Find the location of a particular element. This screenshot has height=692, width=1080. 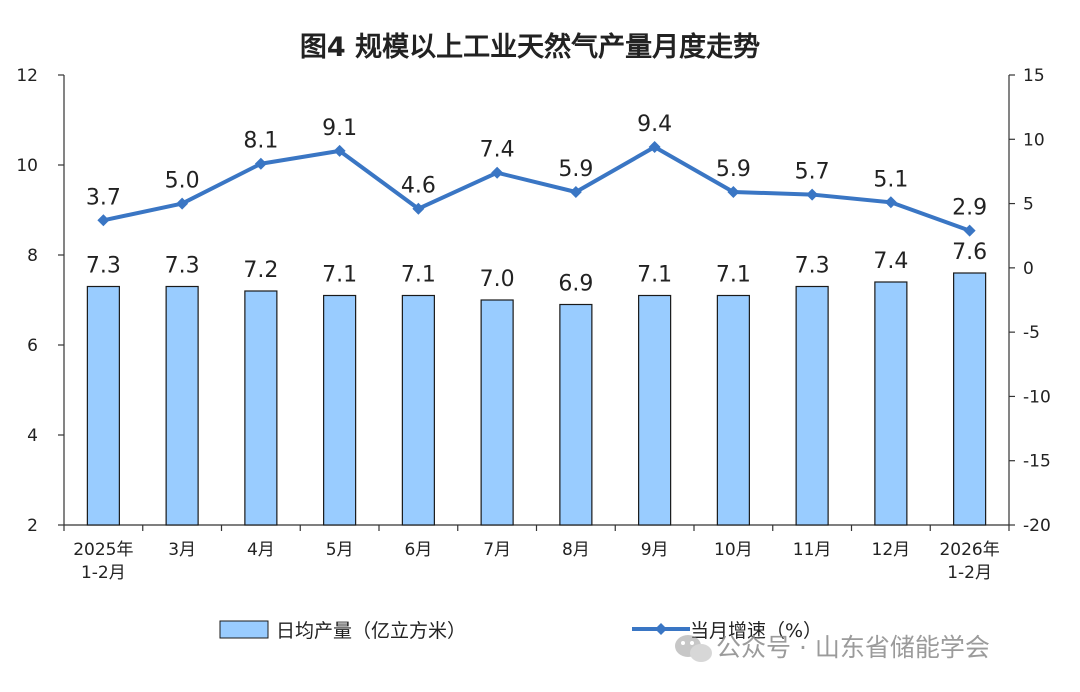

x-tick-label: 9月 is located at coordinates (655, 550).